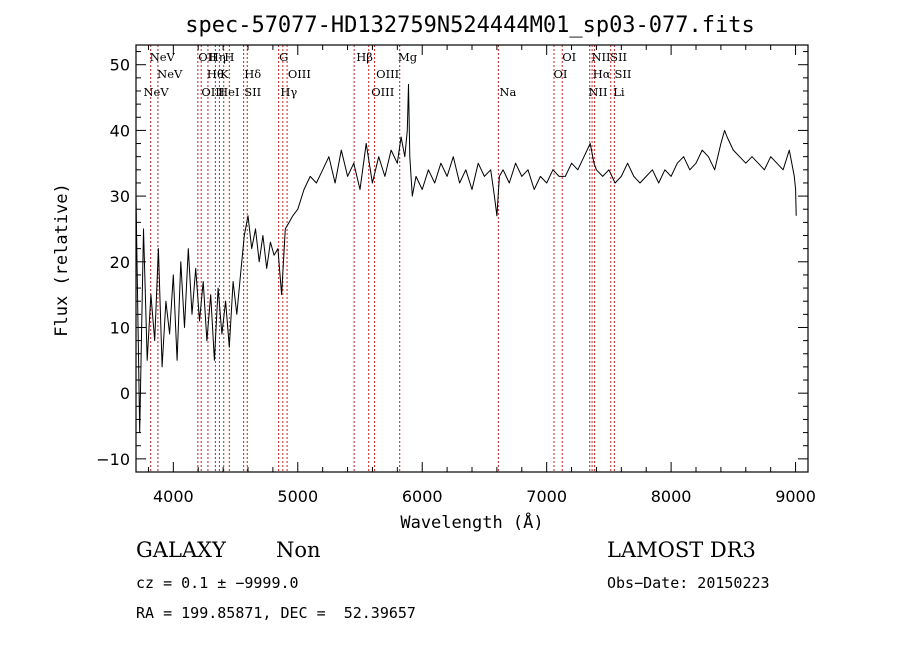  What do you see at coordinates (387, 74) in the screenshot?
I see `line-label-mid-5: OIII` at bounding box center [387, 74].